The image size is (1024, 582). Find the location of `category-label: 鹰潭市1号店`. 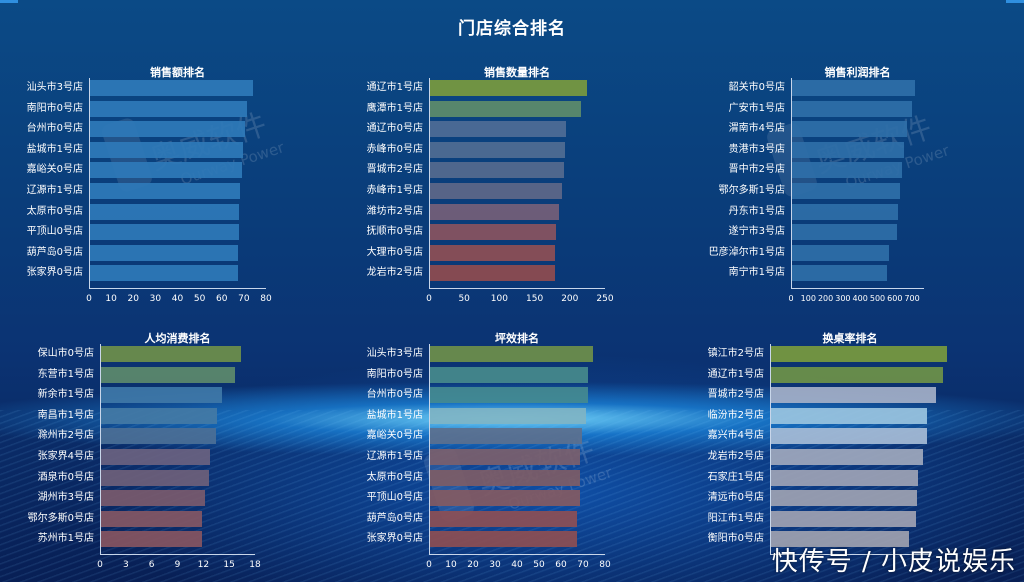

category-label: 鹰潭市1号店 is located at coordinates (394, 108).